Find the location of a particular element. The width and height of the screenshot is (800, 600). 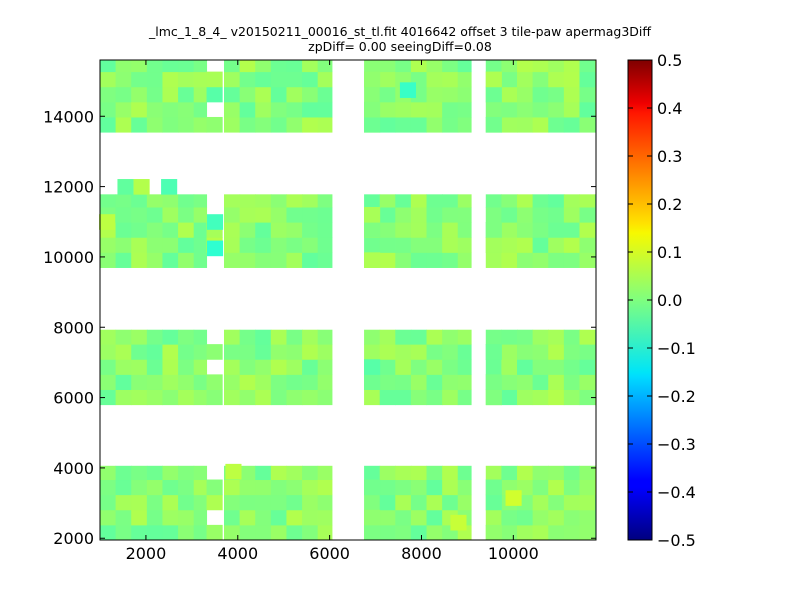

colorbar-tick-label: 0.5 is located at coordinates (669, 60).